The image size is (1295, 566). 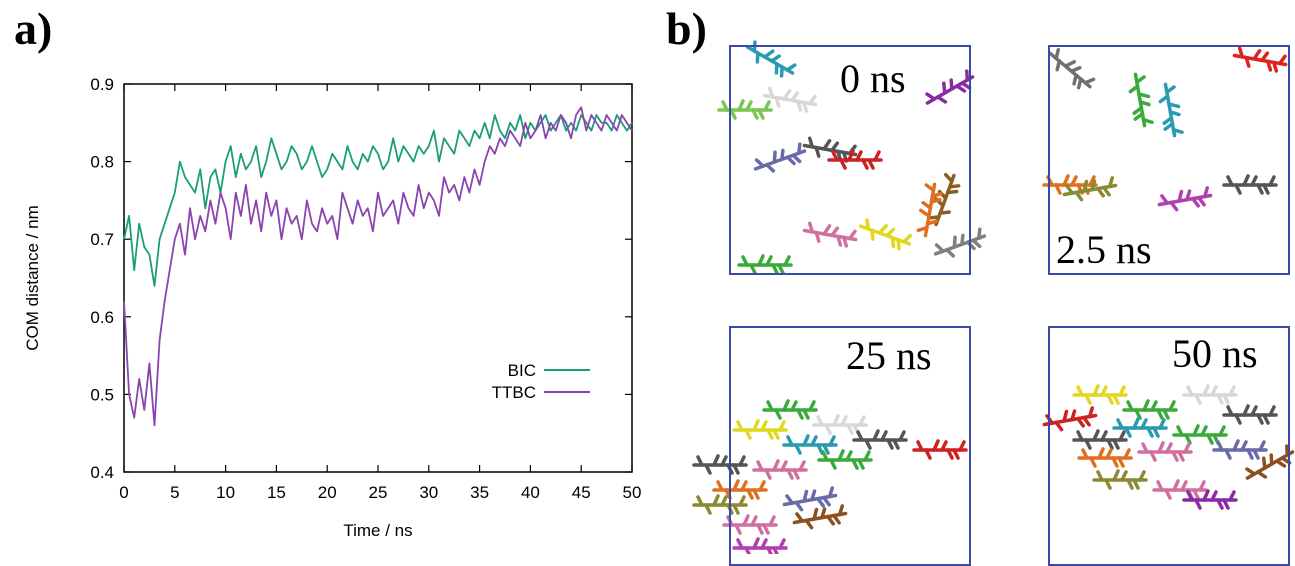 I want to click on x-tick-label: 20, so click(x=327, y=492).